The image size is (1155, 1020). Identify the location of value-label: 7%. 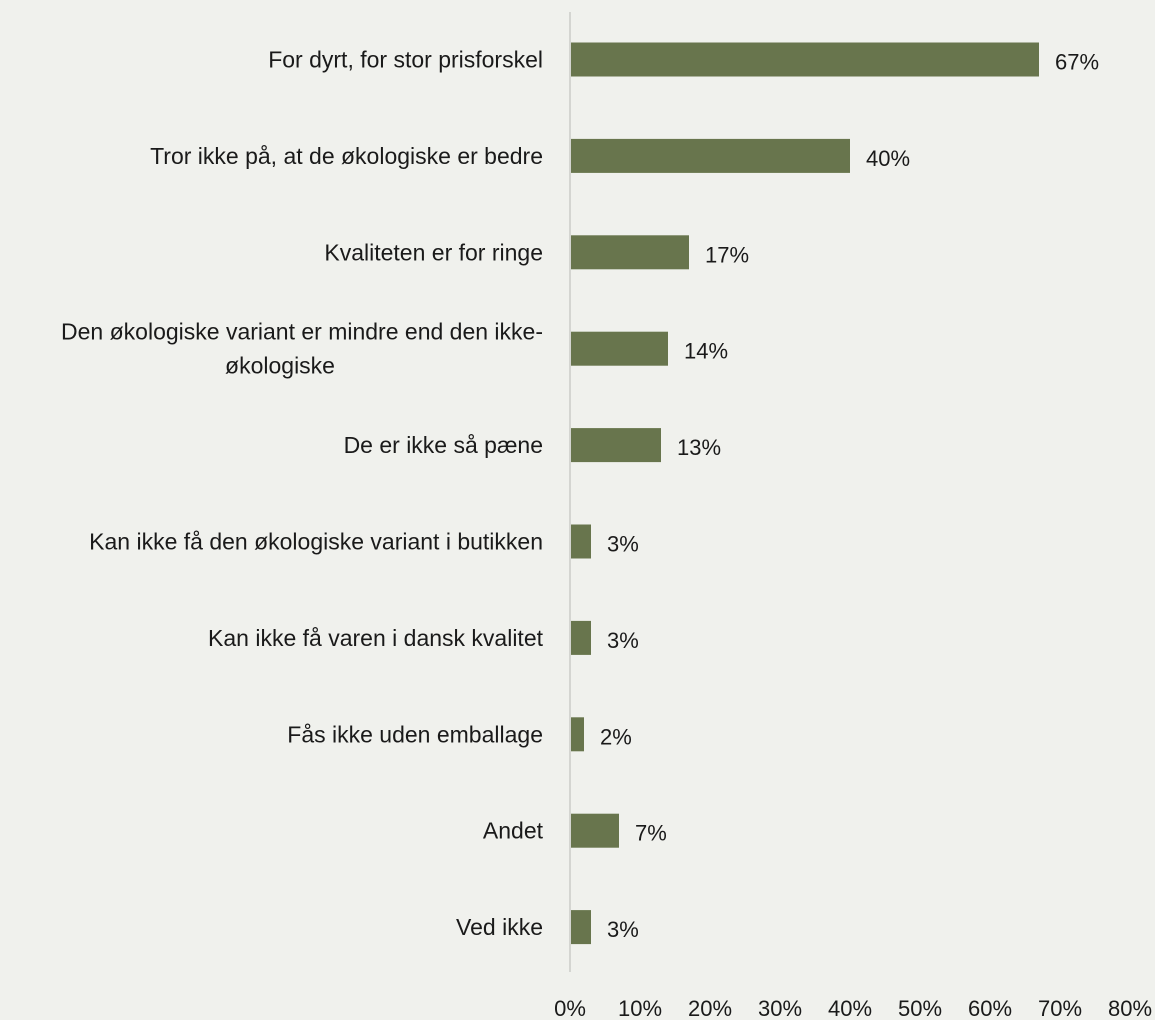
(651, 833).